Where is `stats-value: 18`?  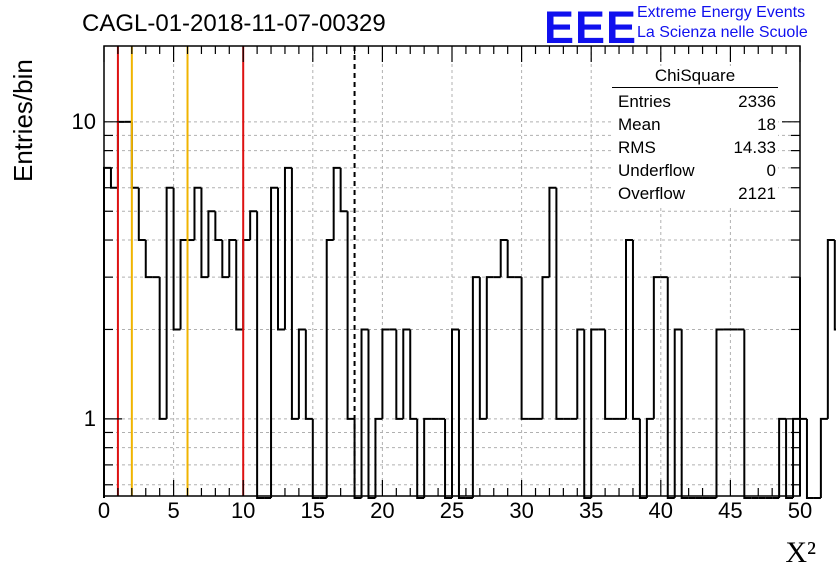 stats-value: 18 is located at coordinates (766, 124).